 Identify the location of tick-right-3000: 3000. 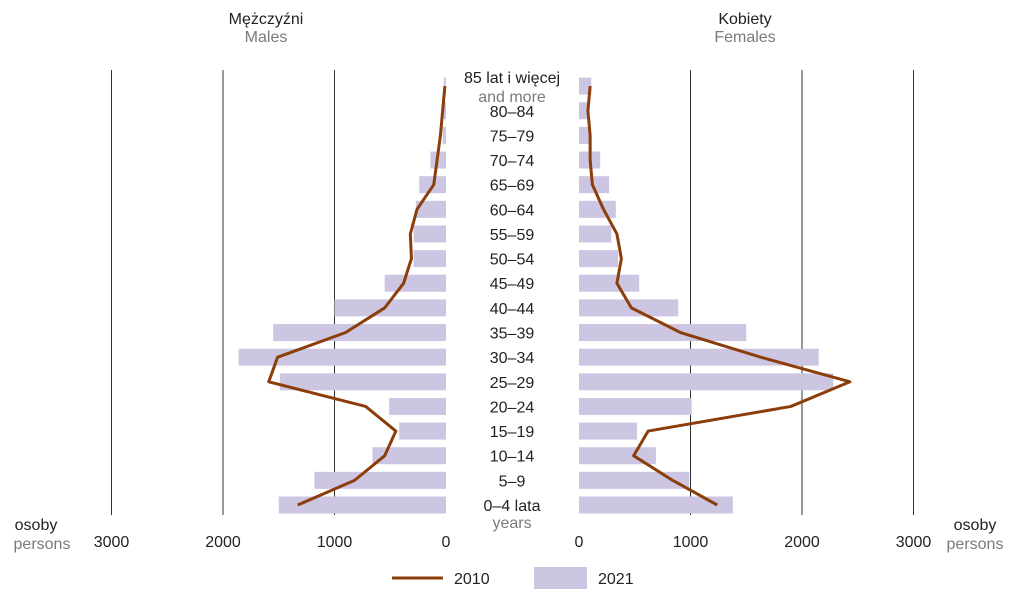
(914, 542).